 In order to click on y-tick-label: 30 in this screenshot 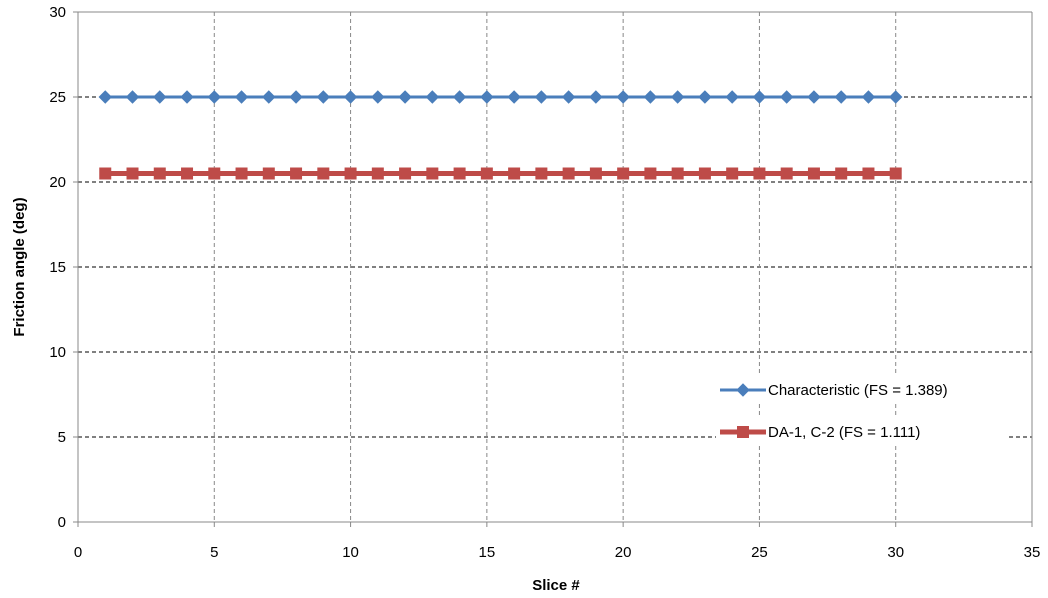, I will do `click(57, 12)`.